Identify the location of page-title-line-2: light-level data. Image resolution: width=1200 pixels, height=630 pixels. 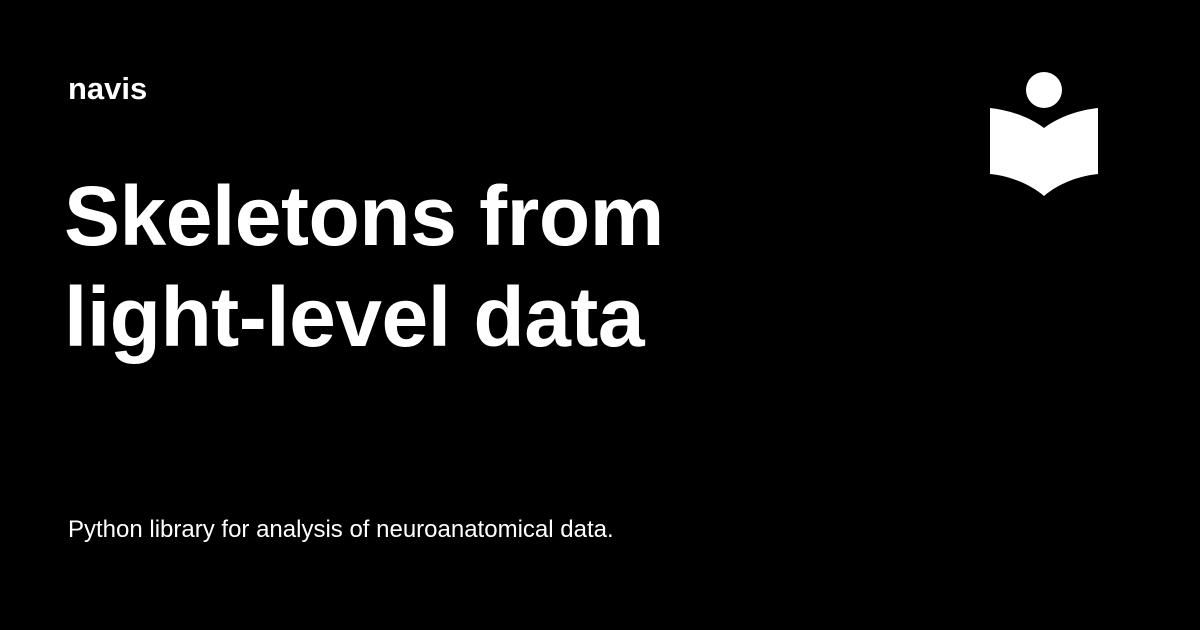
(354, 317).